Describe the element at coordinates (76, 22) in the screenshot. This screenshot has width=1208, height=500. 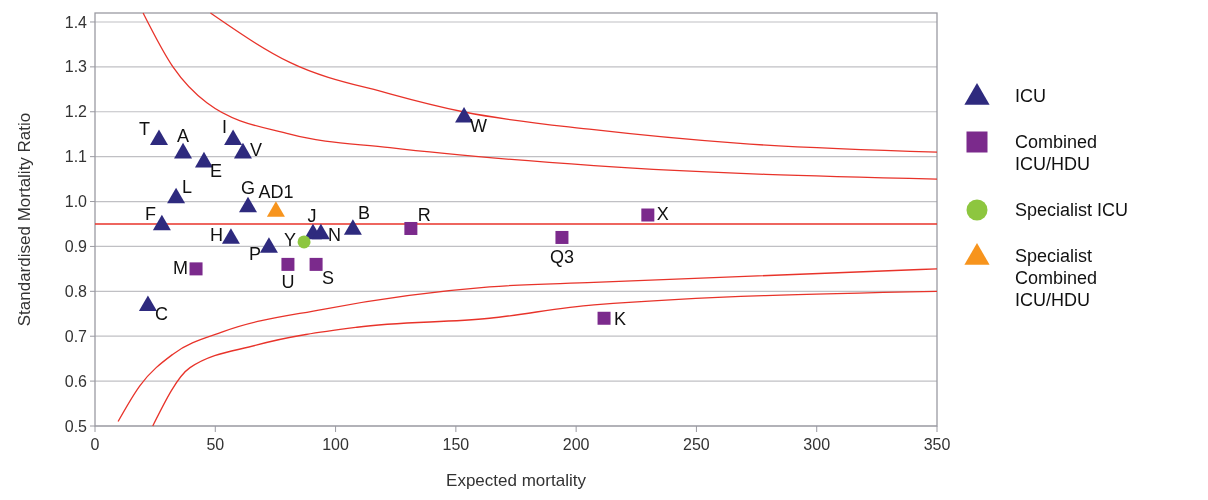
I see `y-tick-label: 1.4` at that location.